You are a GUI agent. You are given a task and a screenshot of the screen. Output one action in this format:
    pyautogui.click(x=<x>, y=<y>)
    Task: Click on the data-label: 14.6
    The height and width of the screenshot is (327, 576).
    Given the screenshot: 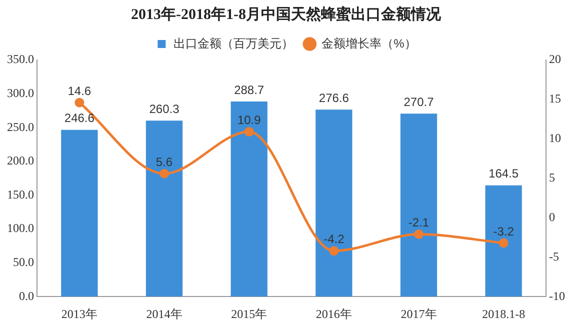 What is the action you would take?
    pyautogui.click(x=80, y=91)
    